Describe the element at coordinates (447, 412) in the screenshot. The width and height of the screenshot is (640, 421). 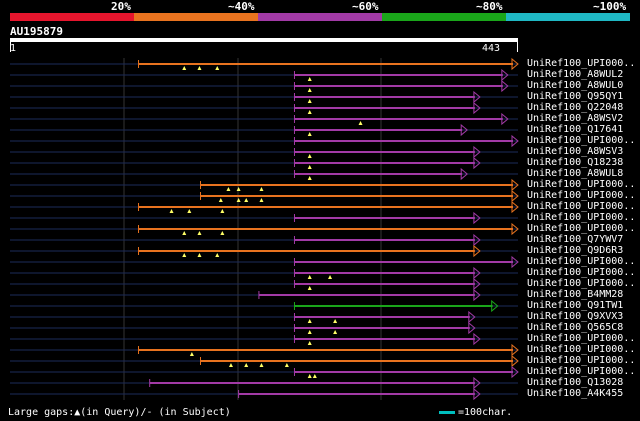
I see `scale-bar` at that location.